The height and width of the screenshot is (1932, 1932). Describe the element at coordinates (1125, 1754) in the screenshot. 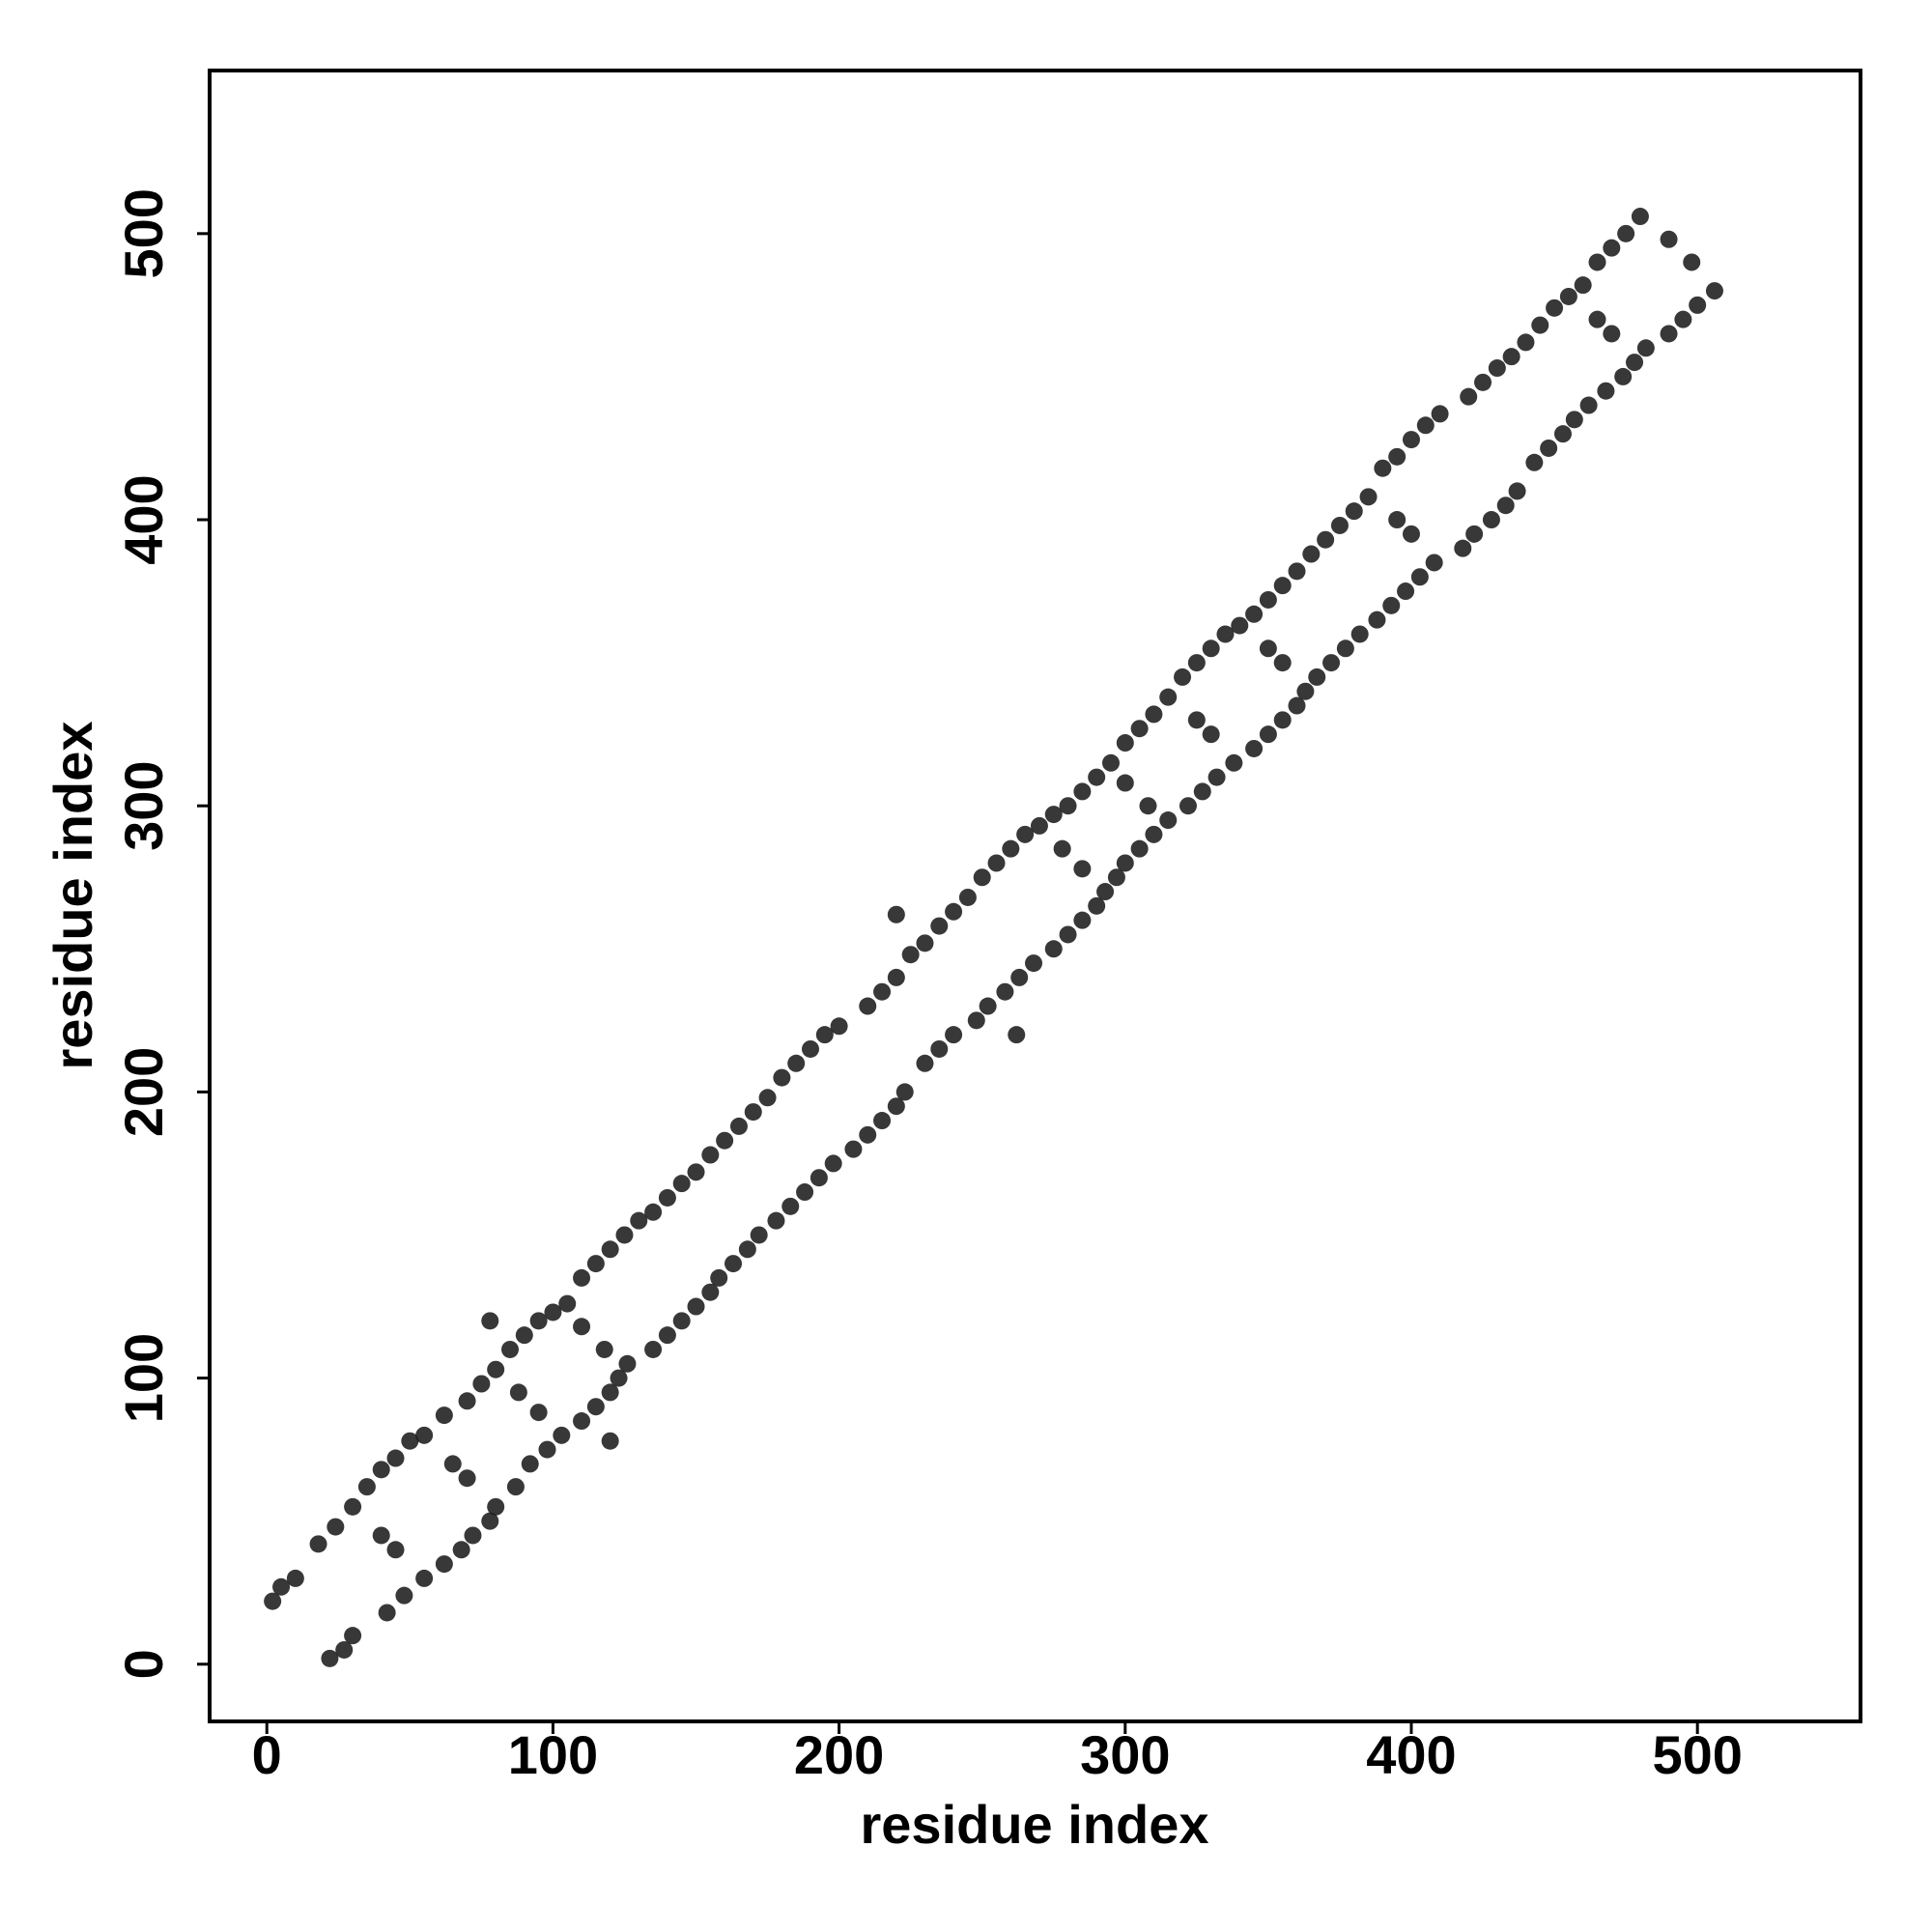

I see `x-tick-label: 300` at that location.